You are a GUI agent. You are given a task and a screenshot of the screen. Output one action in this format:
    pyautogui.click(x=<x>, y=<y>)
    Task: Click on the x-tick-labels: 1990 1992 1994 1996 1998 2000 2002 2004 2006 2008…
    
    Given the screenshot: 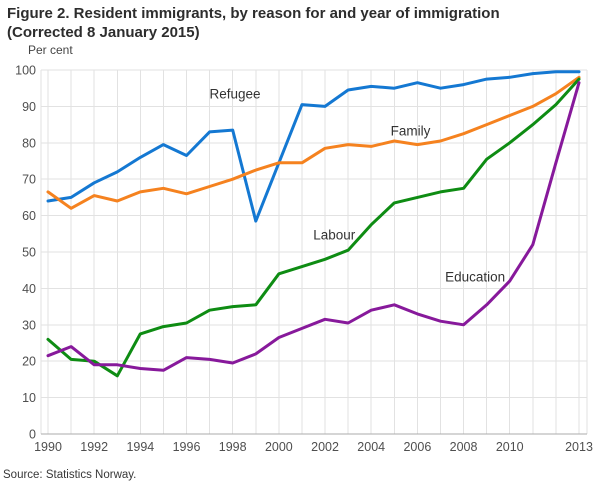 What is the action you would take?
    pyautogui.click(x=313, y=447)
    